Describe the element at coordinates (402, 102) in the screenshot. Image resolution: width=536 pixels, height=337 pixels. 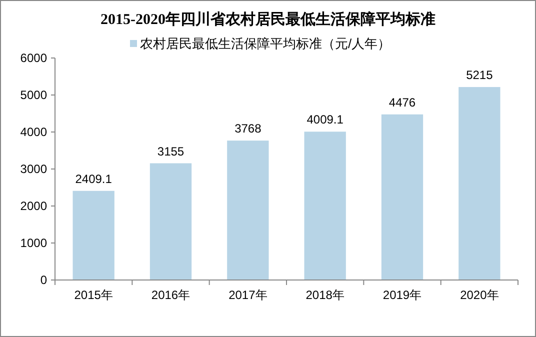
I see `data-label: 4476` at that location.